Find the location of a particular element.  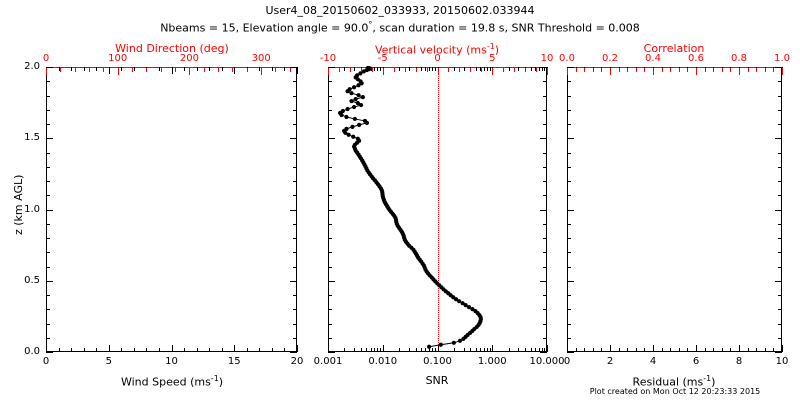

x-tick-label: 0.001 is located at coordinates (328, 361).